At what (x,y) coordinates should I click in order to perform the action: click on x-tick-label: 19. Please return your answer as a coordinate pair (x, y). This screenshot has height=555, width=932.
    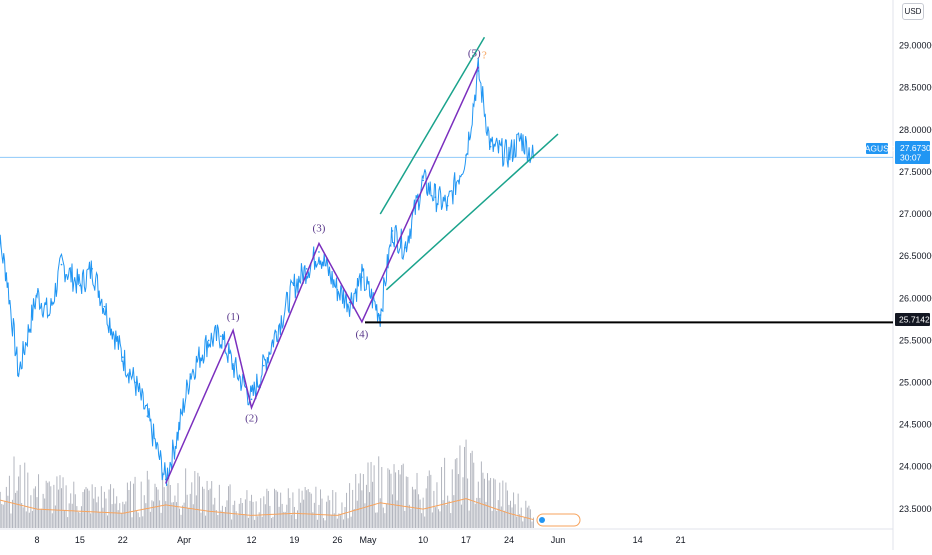
    Looking at the image, I should click on (294, 540).